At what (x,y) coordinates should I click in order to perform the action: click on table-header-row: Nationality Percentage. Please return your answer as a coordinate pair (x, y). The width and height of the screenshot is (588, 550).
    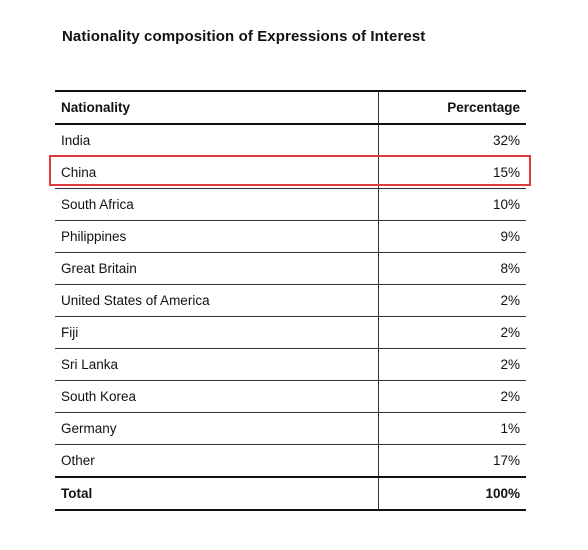
    Looking at the image, I should click on (290, 107).